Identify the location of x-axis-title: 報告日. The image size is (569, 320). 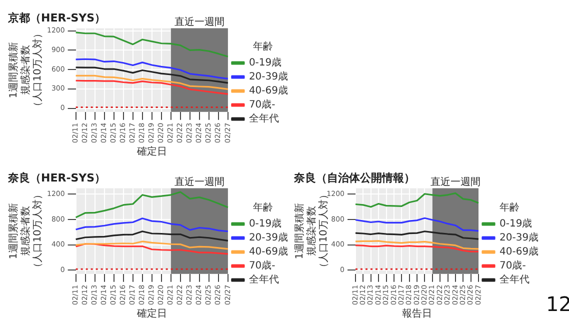
(417, 314).